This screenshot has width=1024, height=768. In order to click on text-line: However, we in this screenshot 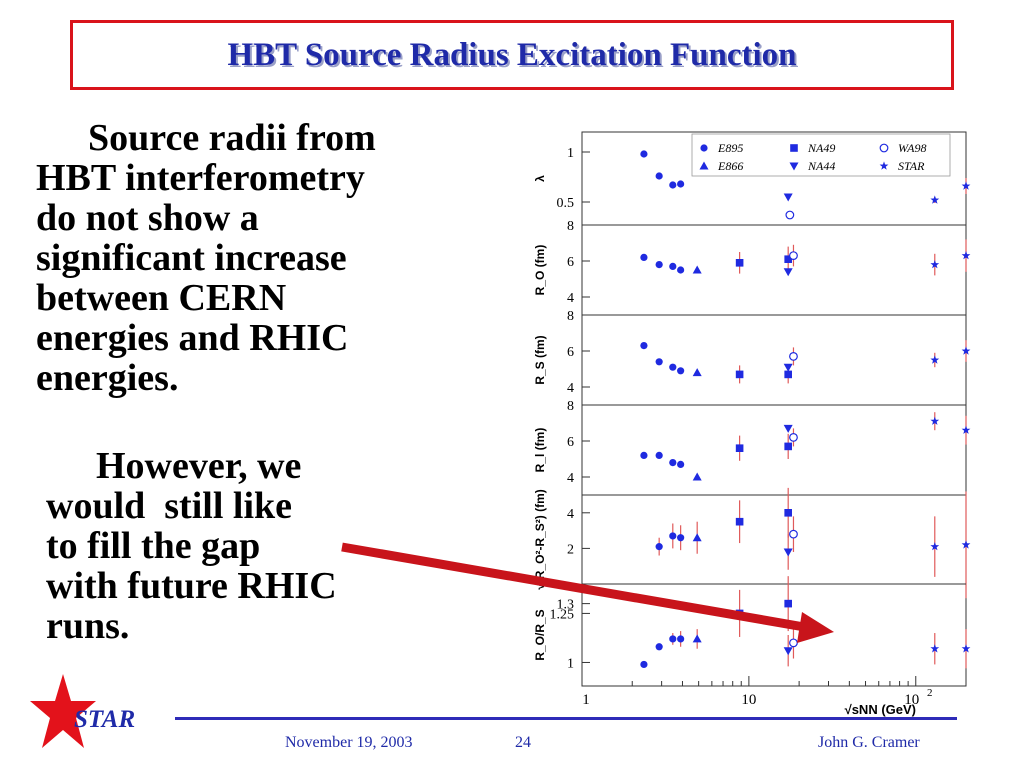, I will do `click(199, 466)`.